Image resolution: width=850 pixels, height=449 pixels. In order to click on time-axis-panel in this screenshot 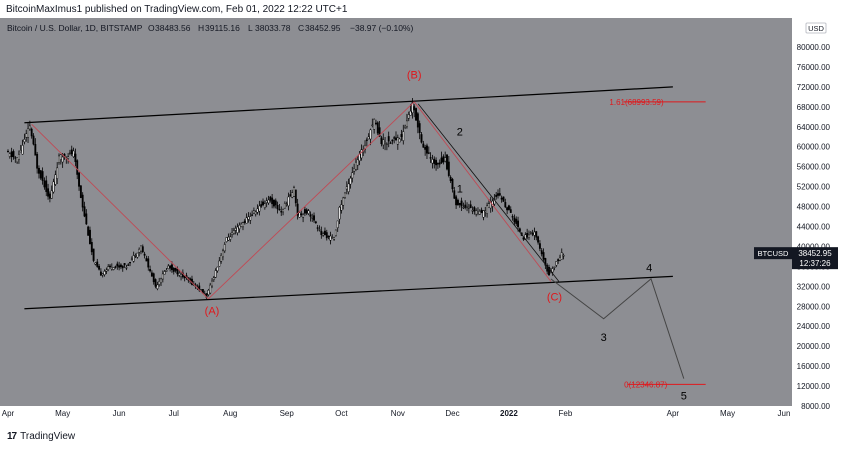, I will do `click(425, 415)`.